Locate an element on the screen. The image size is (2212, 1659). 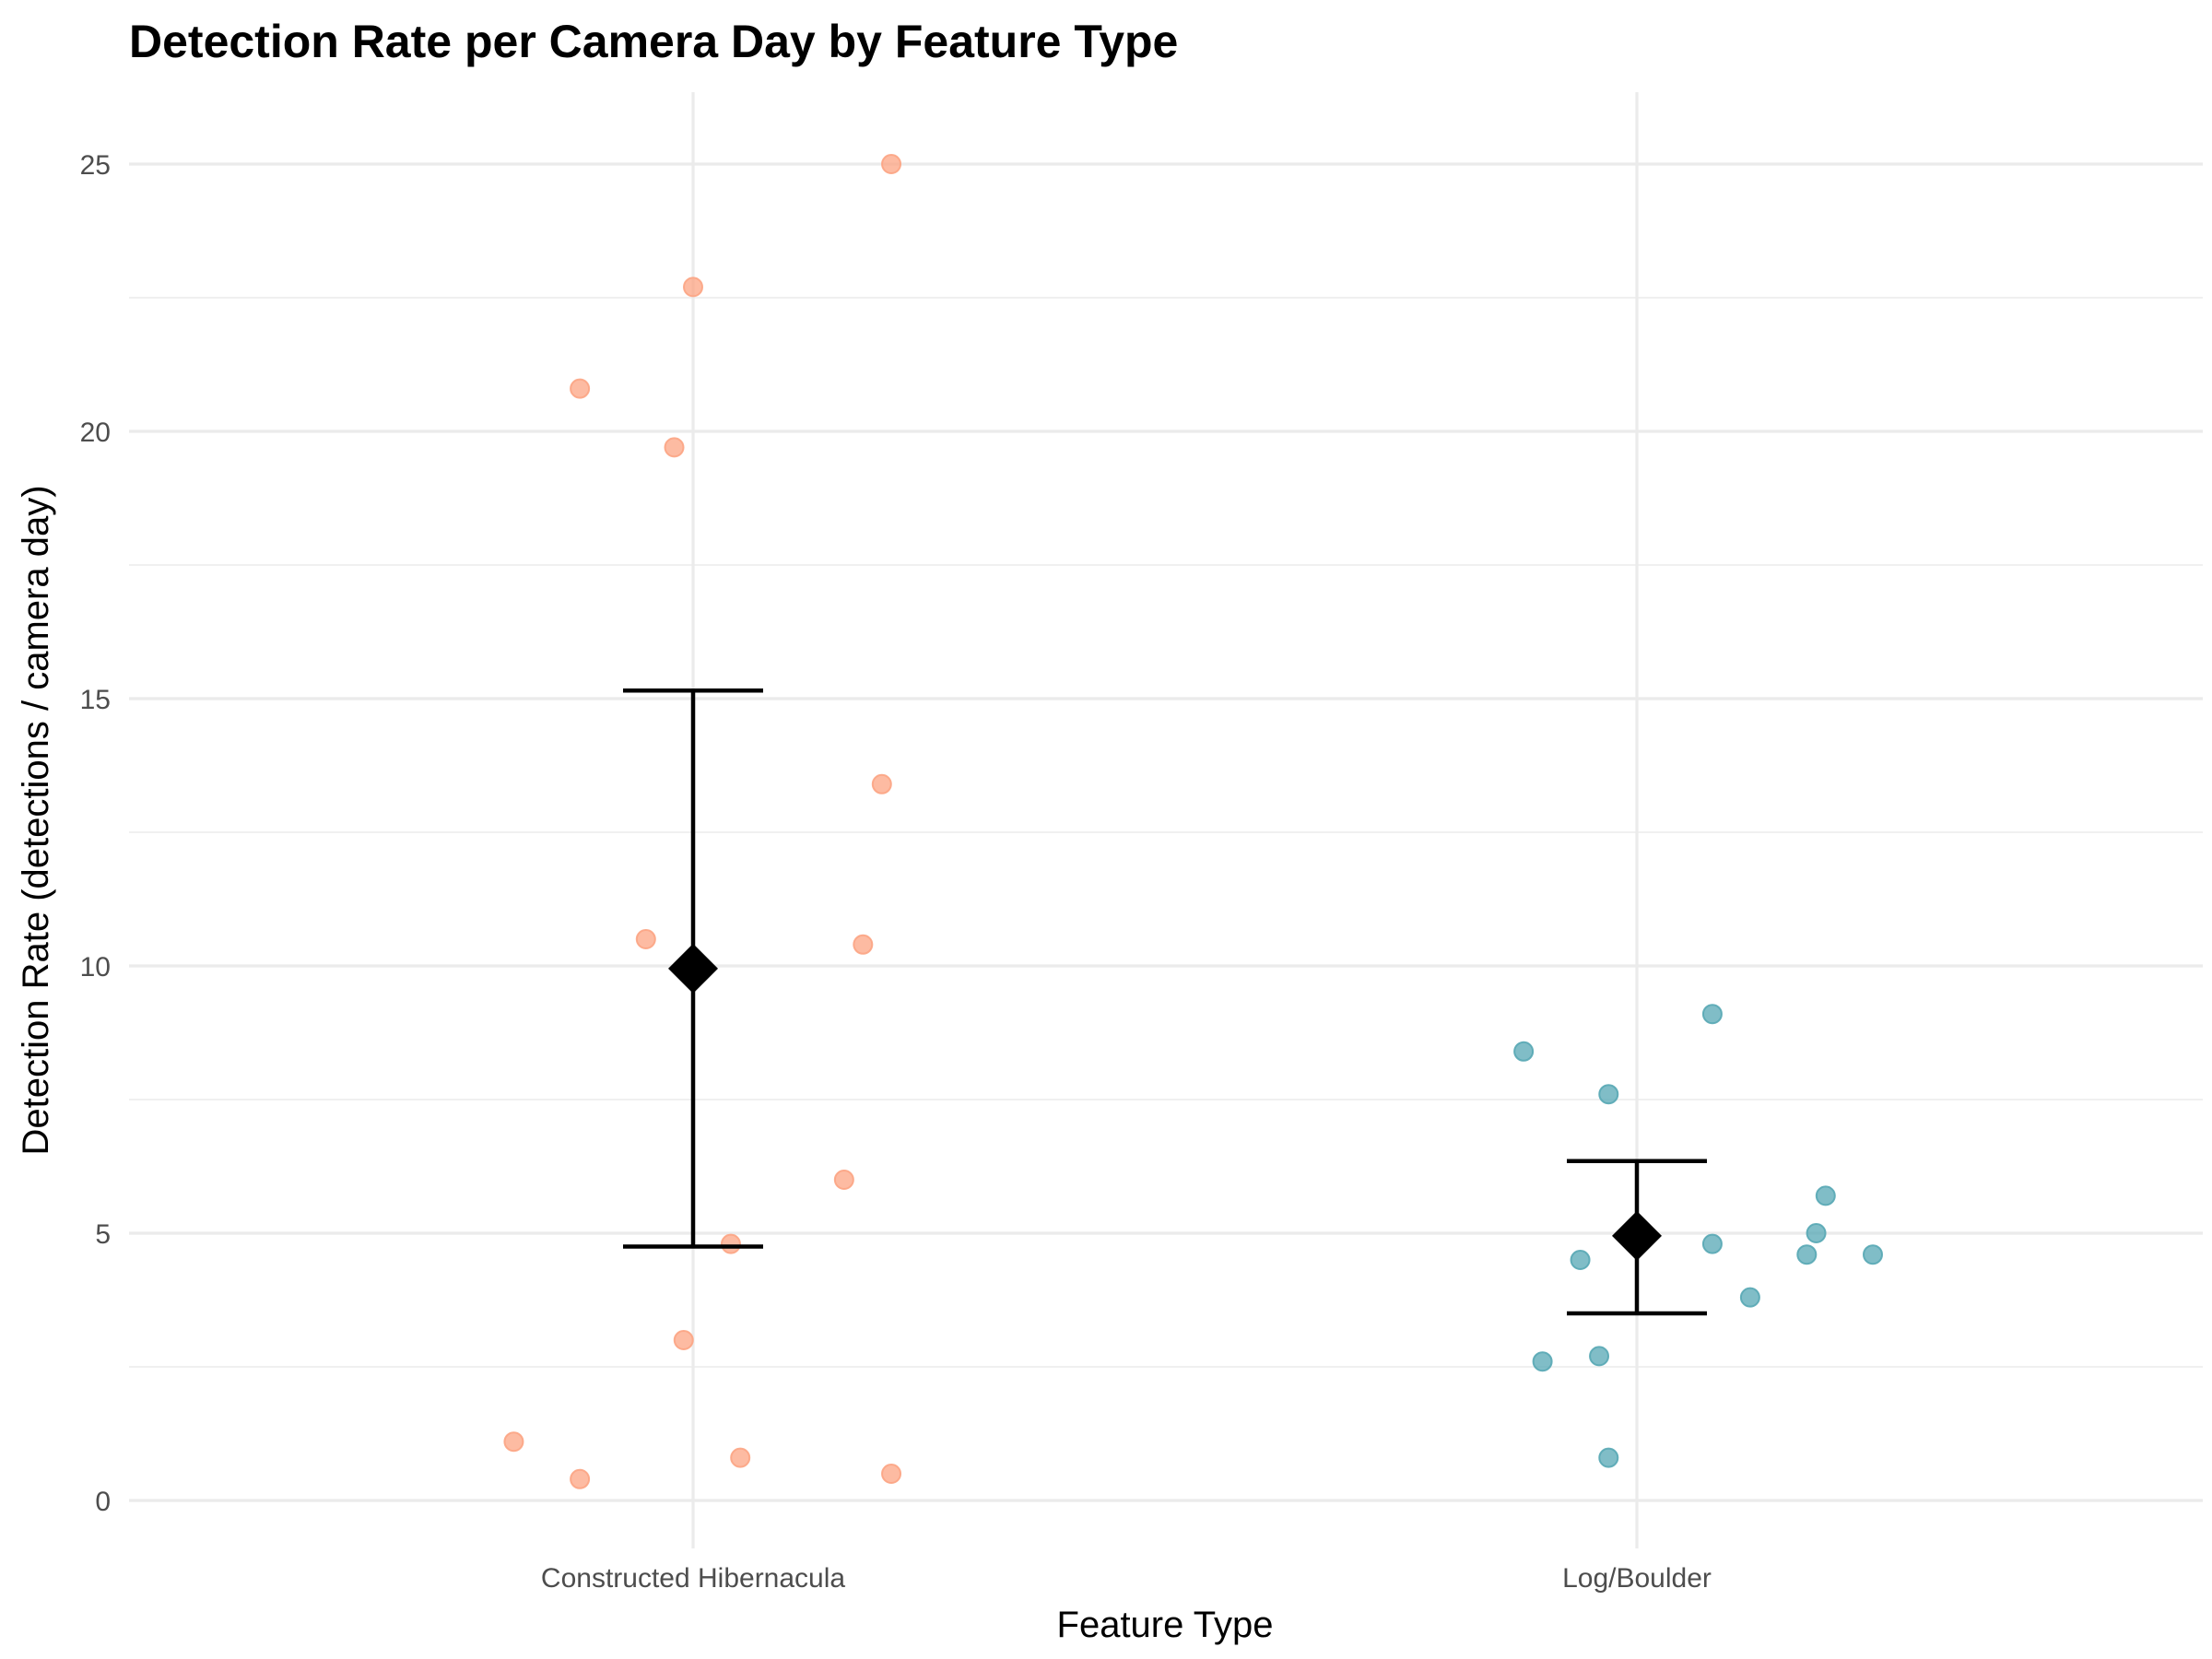
y-tick-label: 10 is located at coordinates (95, 967).